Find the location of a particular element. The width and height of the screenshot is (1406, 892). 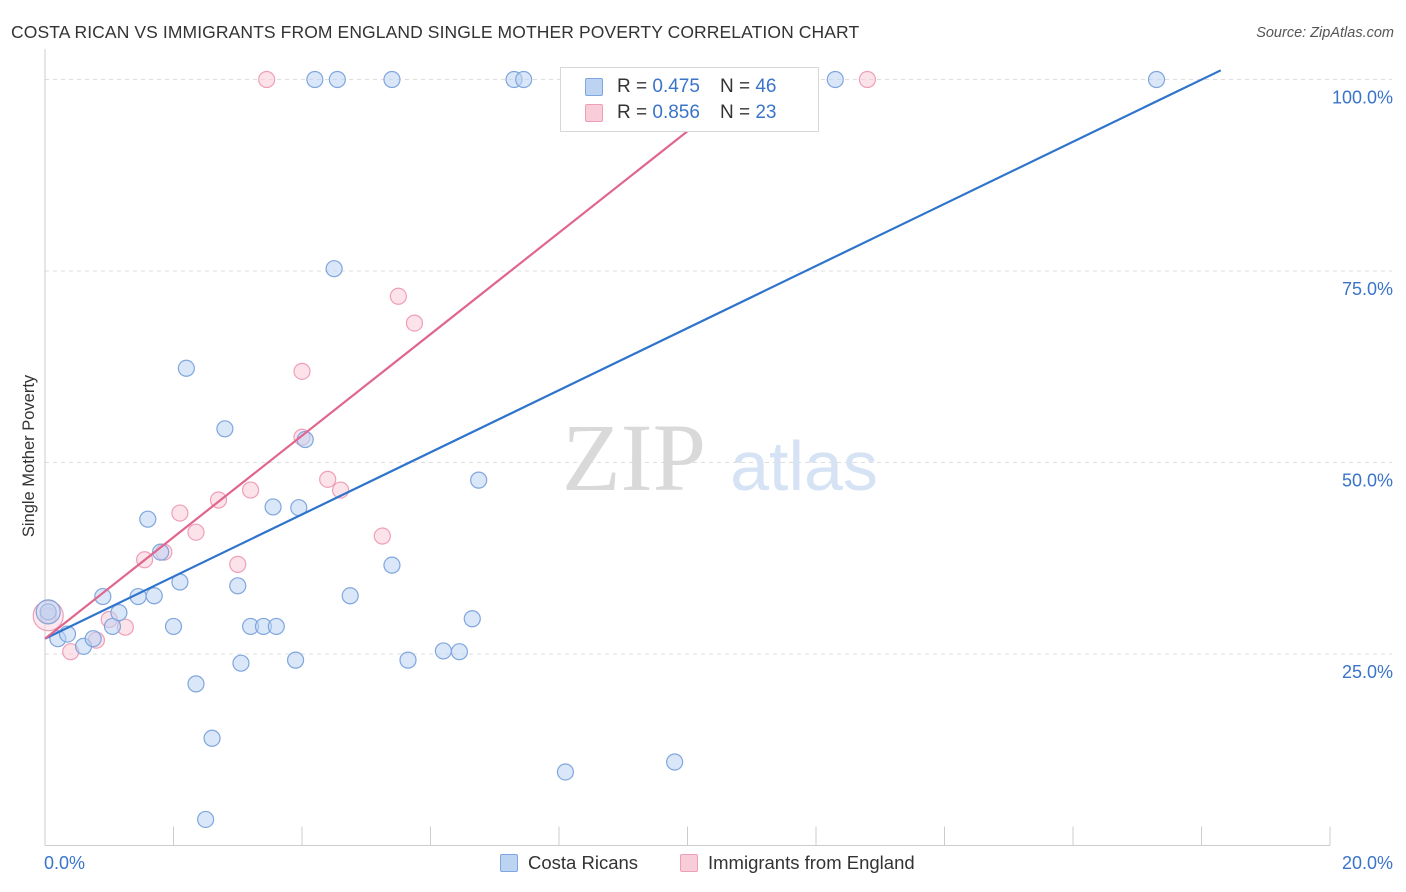

x-tick-label: 20.0% is located at coordinates (1367, 863).